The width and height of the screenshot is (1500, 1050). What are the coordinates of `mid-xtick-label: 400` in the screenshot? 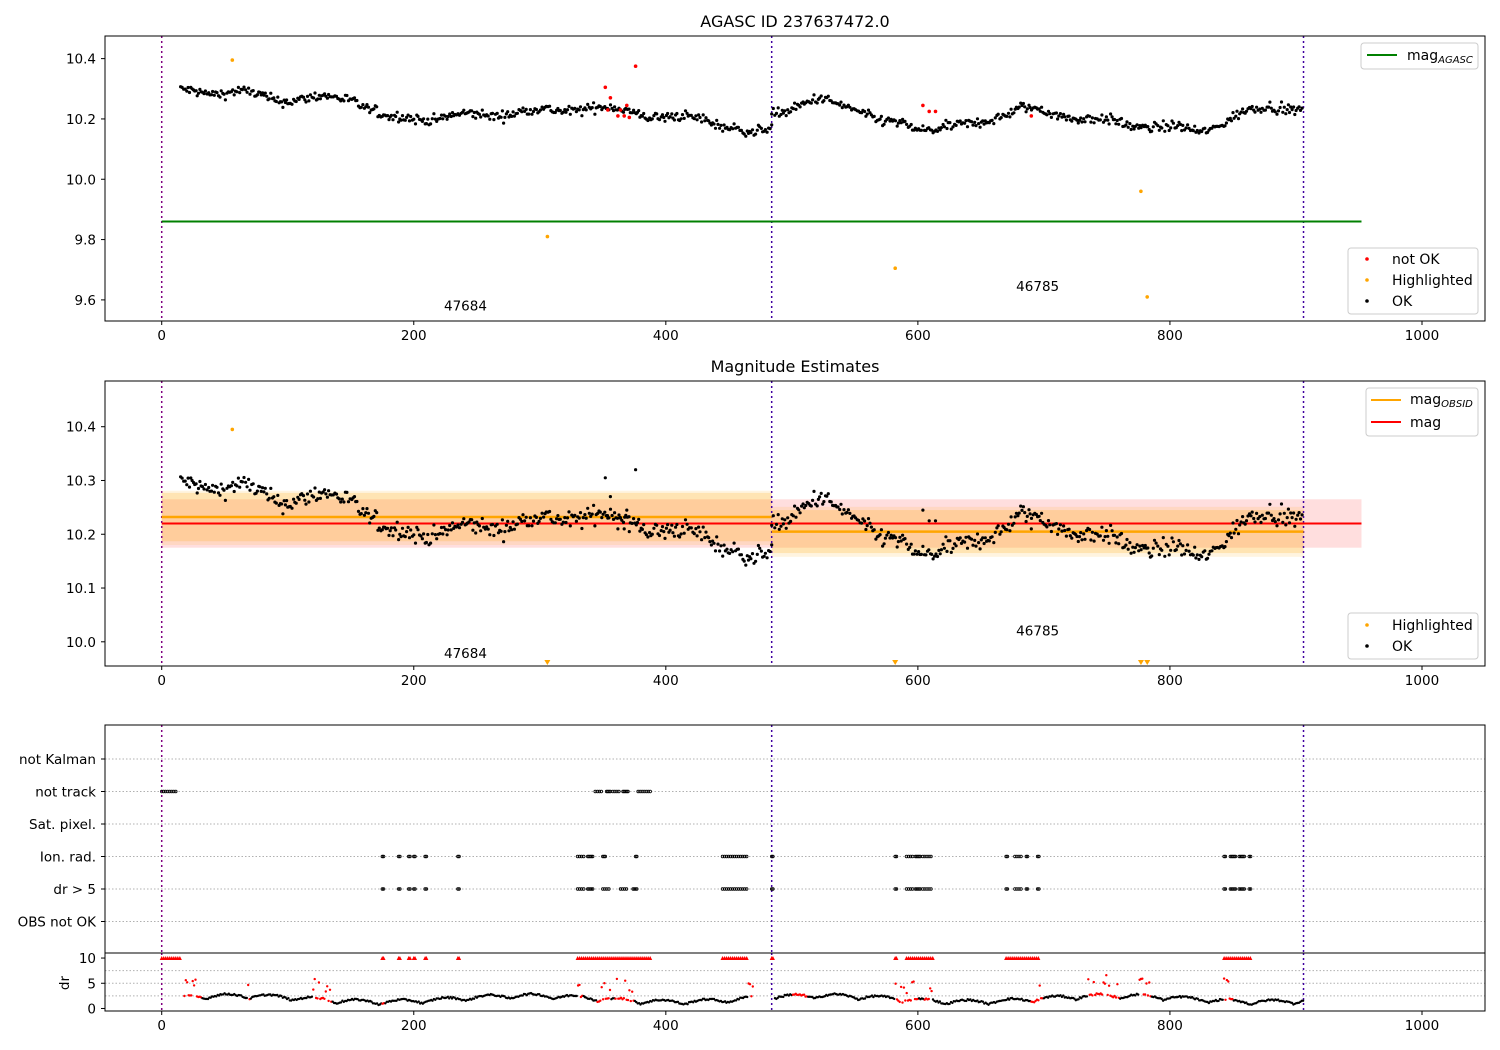 It's located at (666, 681).